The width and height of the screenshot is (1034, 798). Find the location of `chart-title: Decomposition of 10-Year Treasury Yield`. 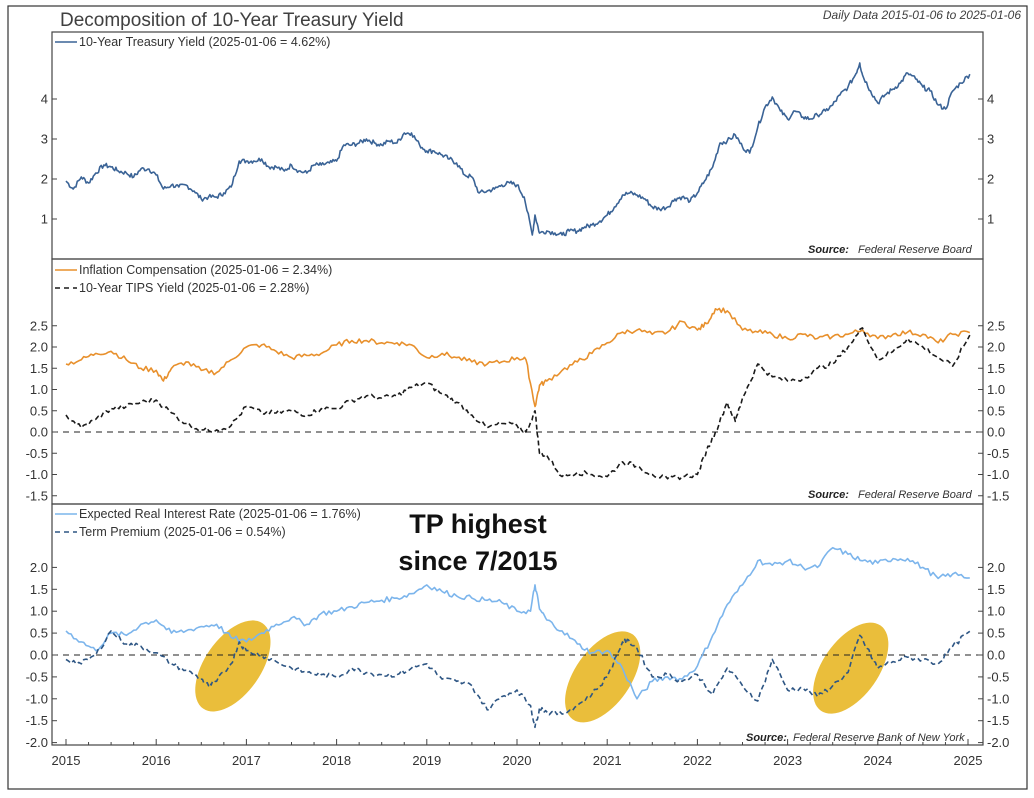

chart-title: Decomposition of 10-Year Treasury Yield is located at coordinates (232, 20).